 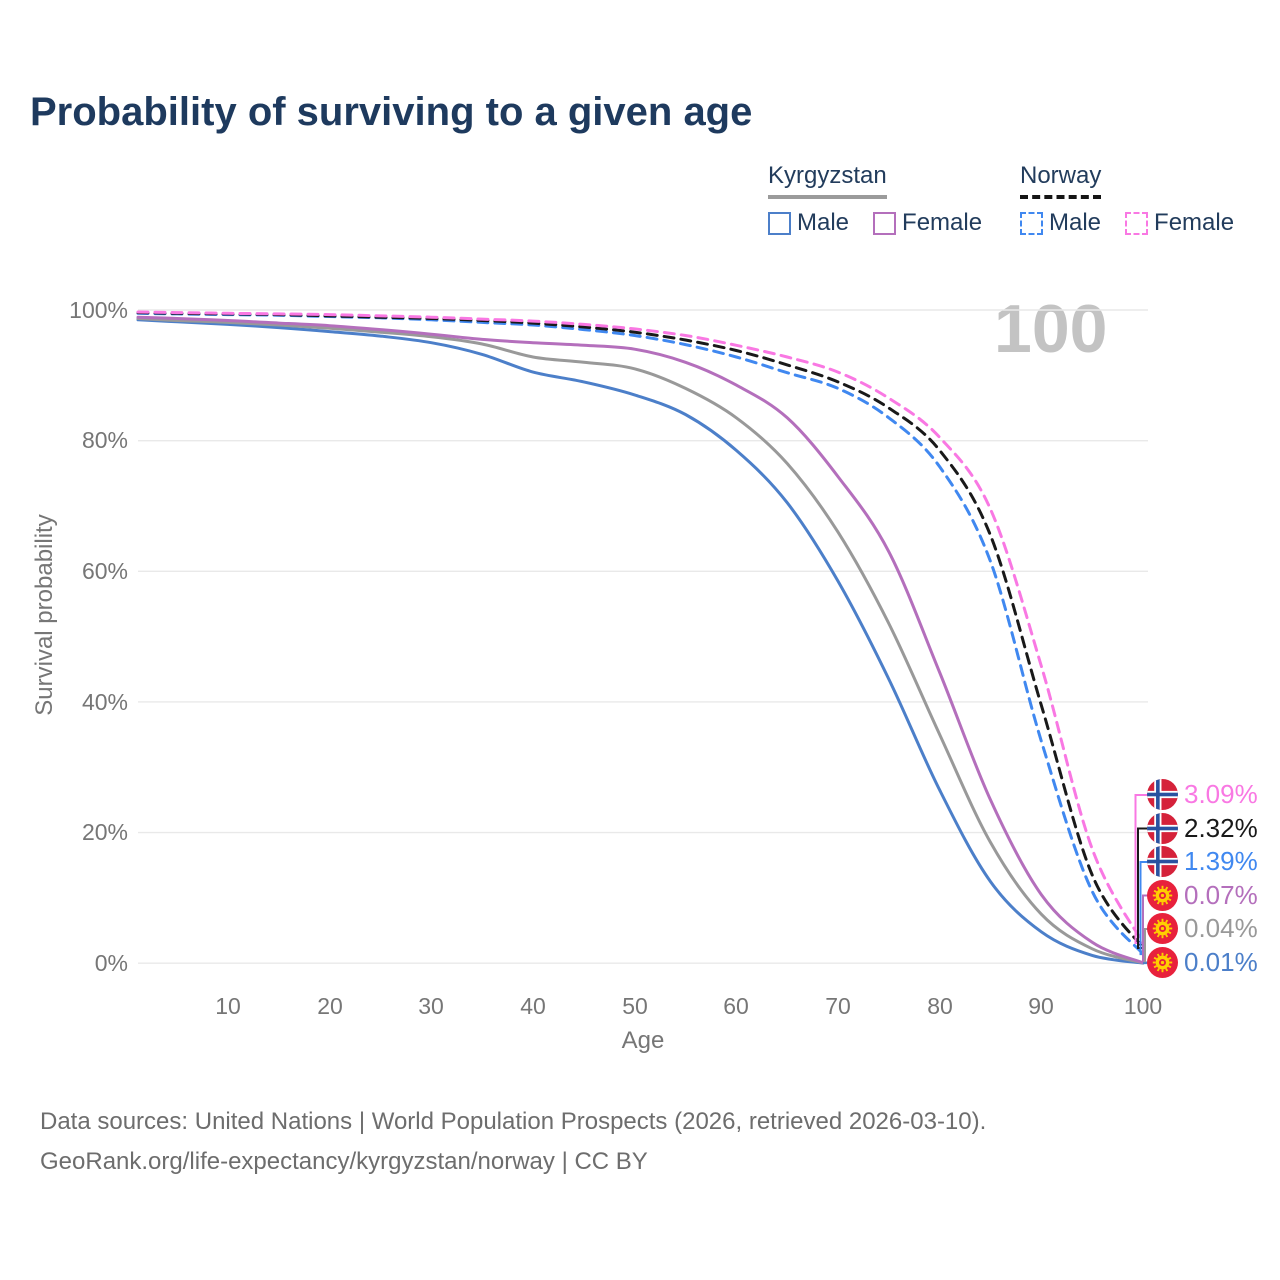 What do you see at coordinates (104, 832) in the screenshot?
I see `y-tick-20: 20%` at bounding box center [104, 832].